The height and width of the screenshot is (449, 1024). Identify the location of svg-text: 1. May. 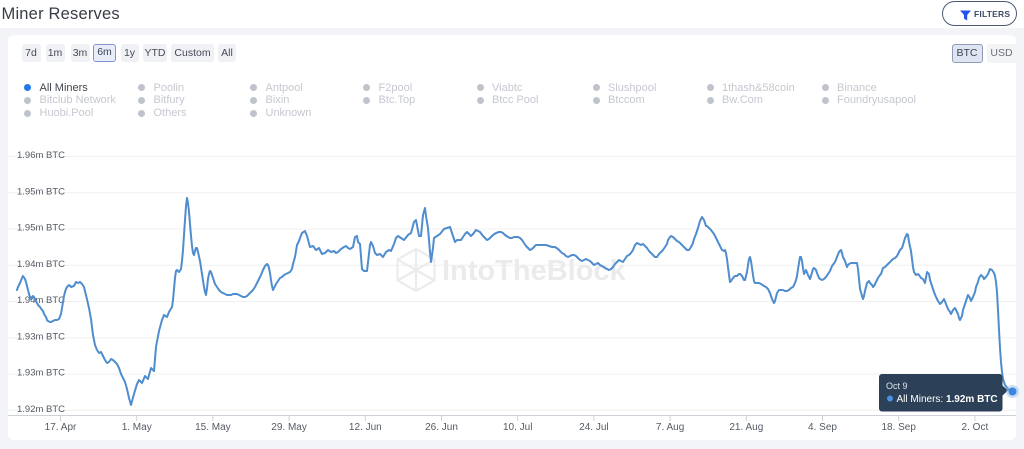
(137, 427).